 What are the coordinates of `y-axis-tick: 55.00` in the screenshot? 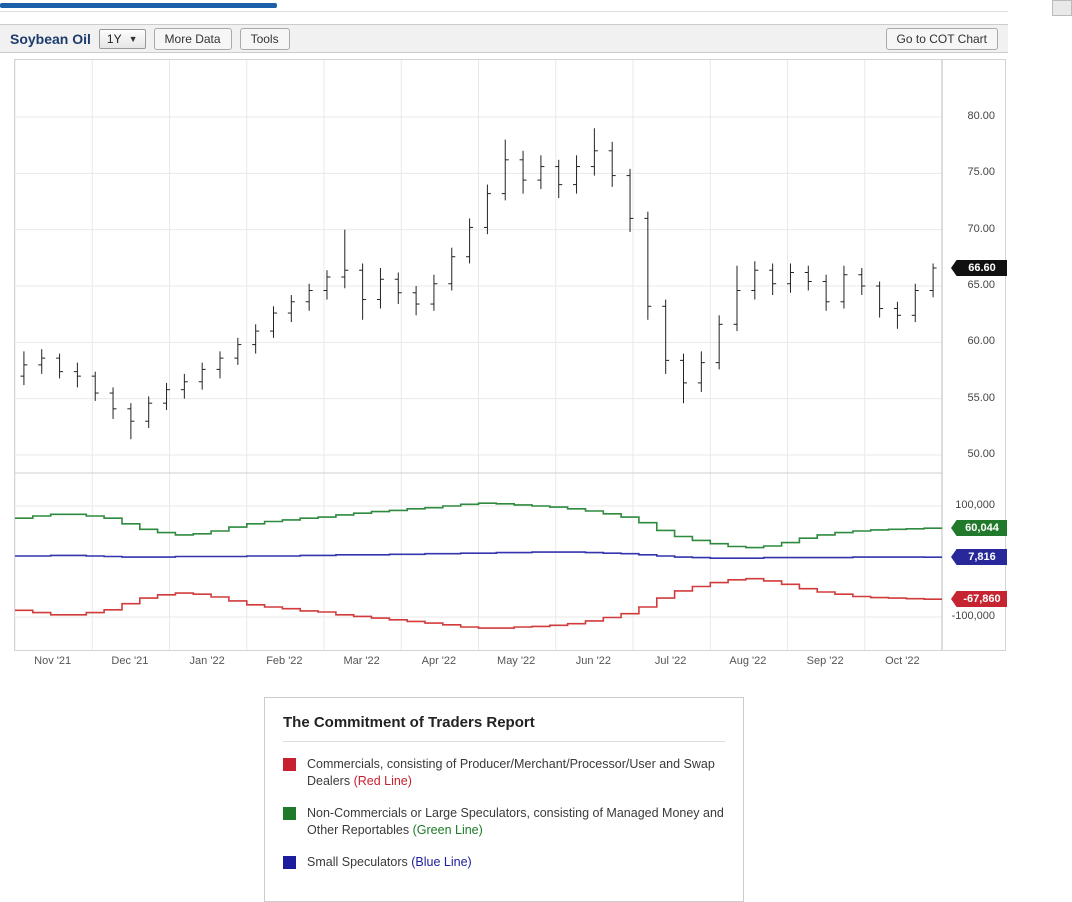 It's located at (981, 397).